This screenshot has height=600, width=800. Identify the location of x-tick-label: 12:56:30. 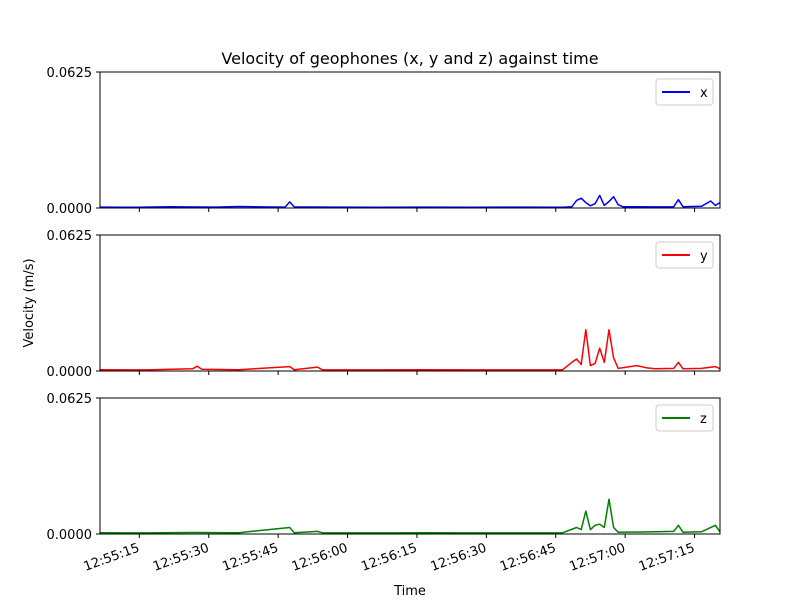
(459, 558).